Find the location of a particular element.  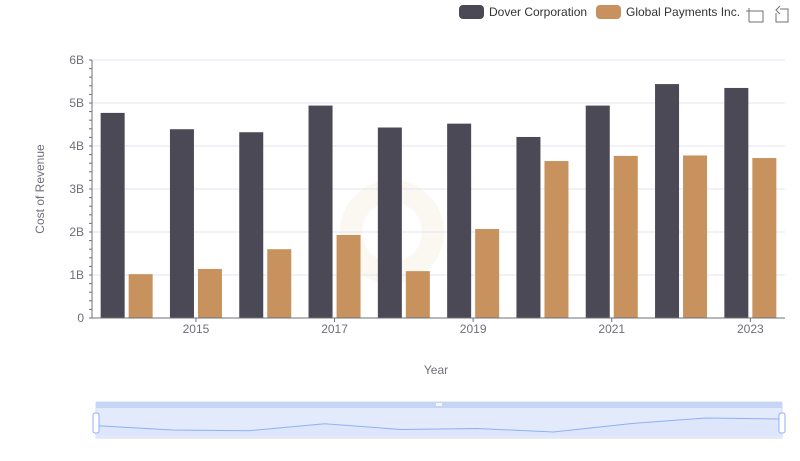

bar-dover-2016 is located at coordinates (251, 225).